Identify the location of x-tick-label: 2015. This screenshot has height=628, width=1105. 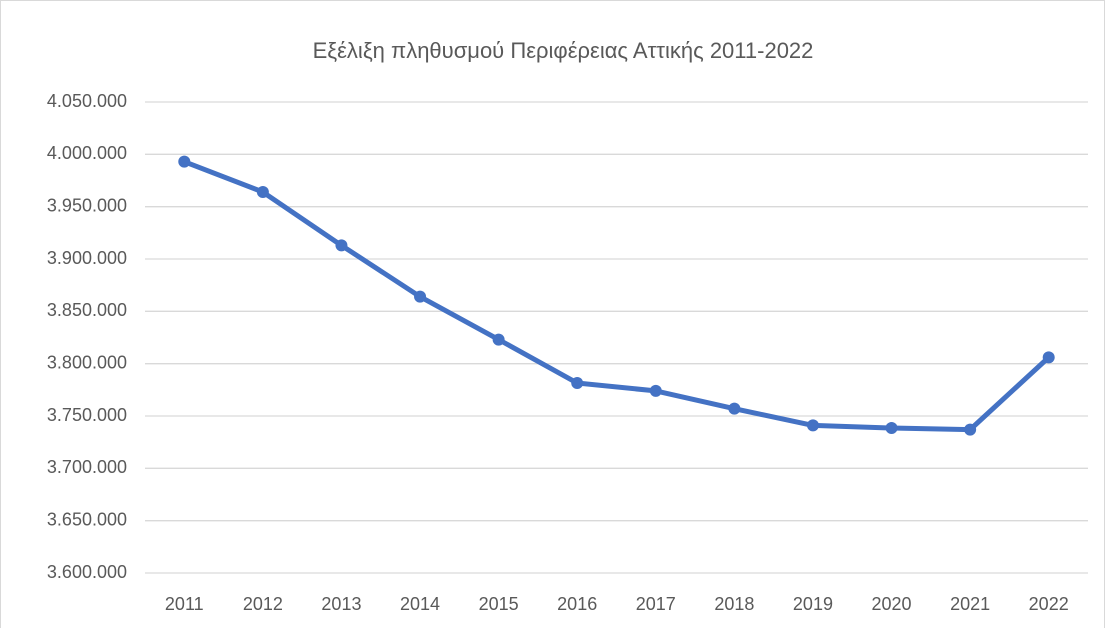
(499, 604).